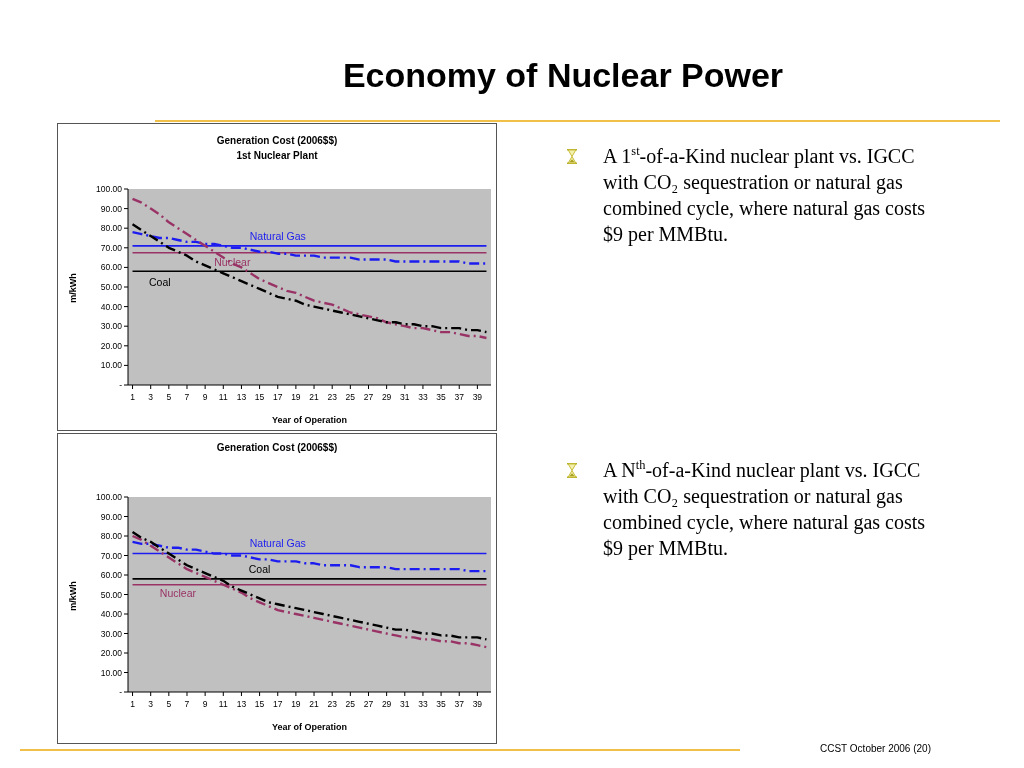  Describe the element at coordinates (563, 75) in the screenshot. I see `text: Economy of Nuclear Power` at that location.